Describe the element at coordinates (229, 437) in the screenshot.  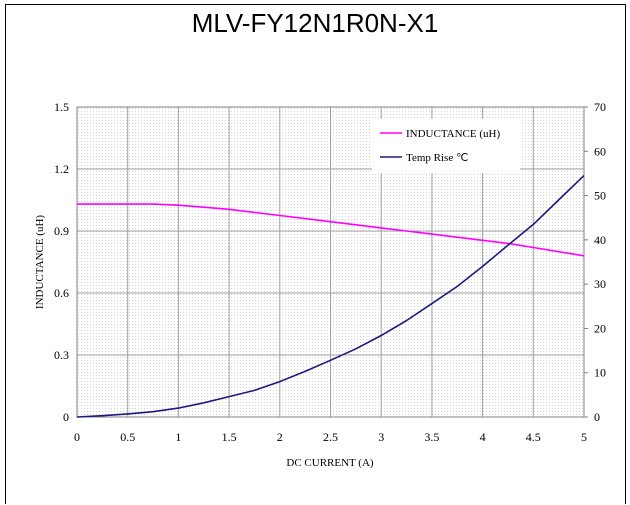
I see `x-tick-label: 1.5` at that location.